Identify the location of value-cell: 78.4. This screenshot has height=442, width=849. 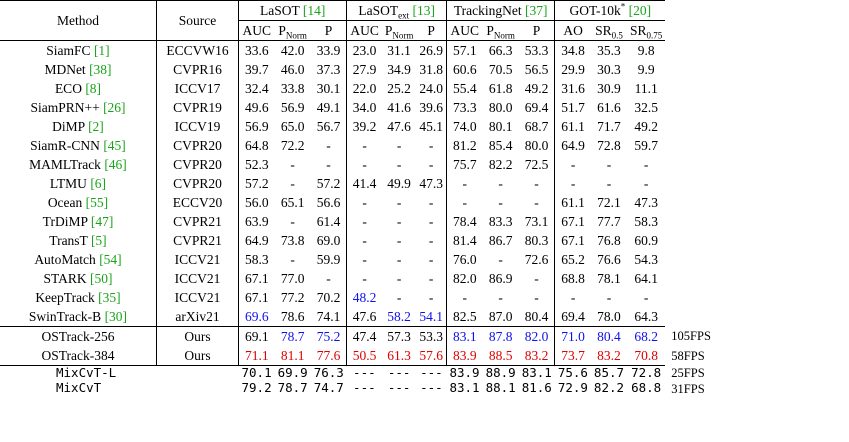
(464, 221).